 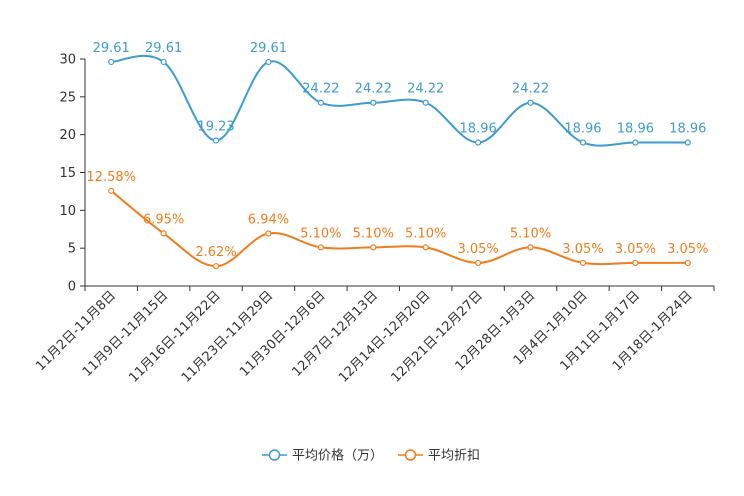 What do you see at coordinates (454, 456) in the screenshot?
I see `legend-label: 平均折扣` at bounding box center [454, 456].